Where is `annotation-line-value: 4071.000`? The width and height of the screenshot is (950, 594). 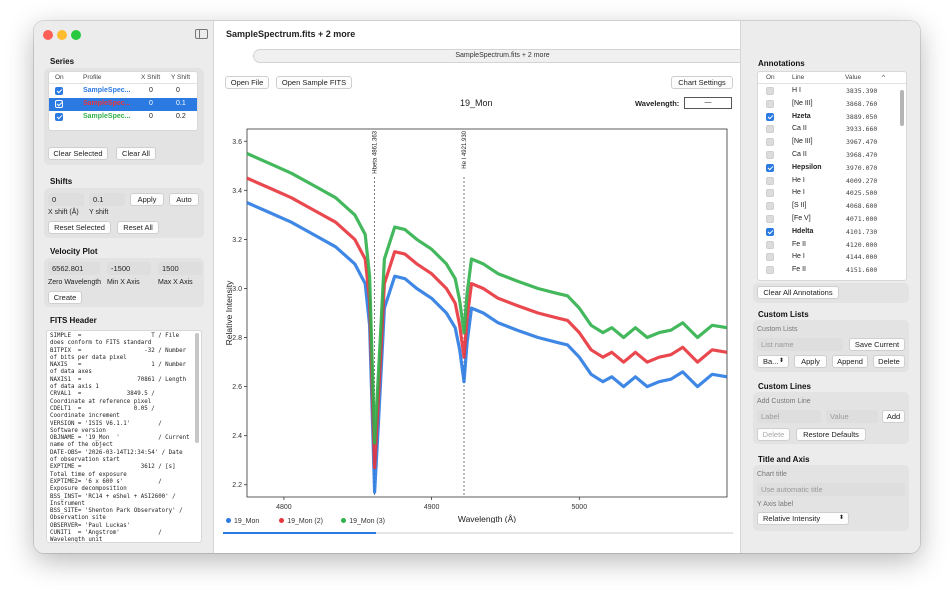 annotation-line-value: 4071.000 is located at coordinates (862, 219).